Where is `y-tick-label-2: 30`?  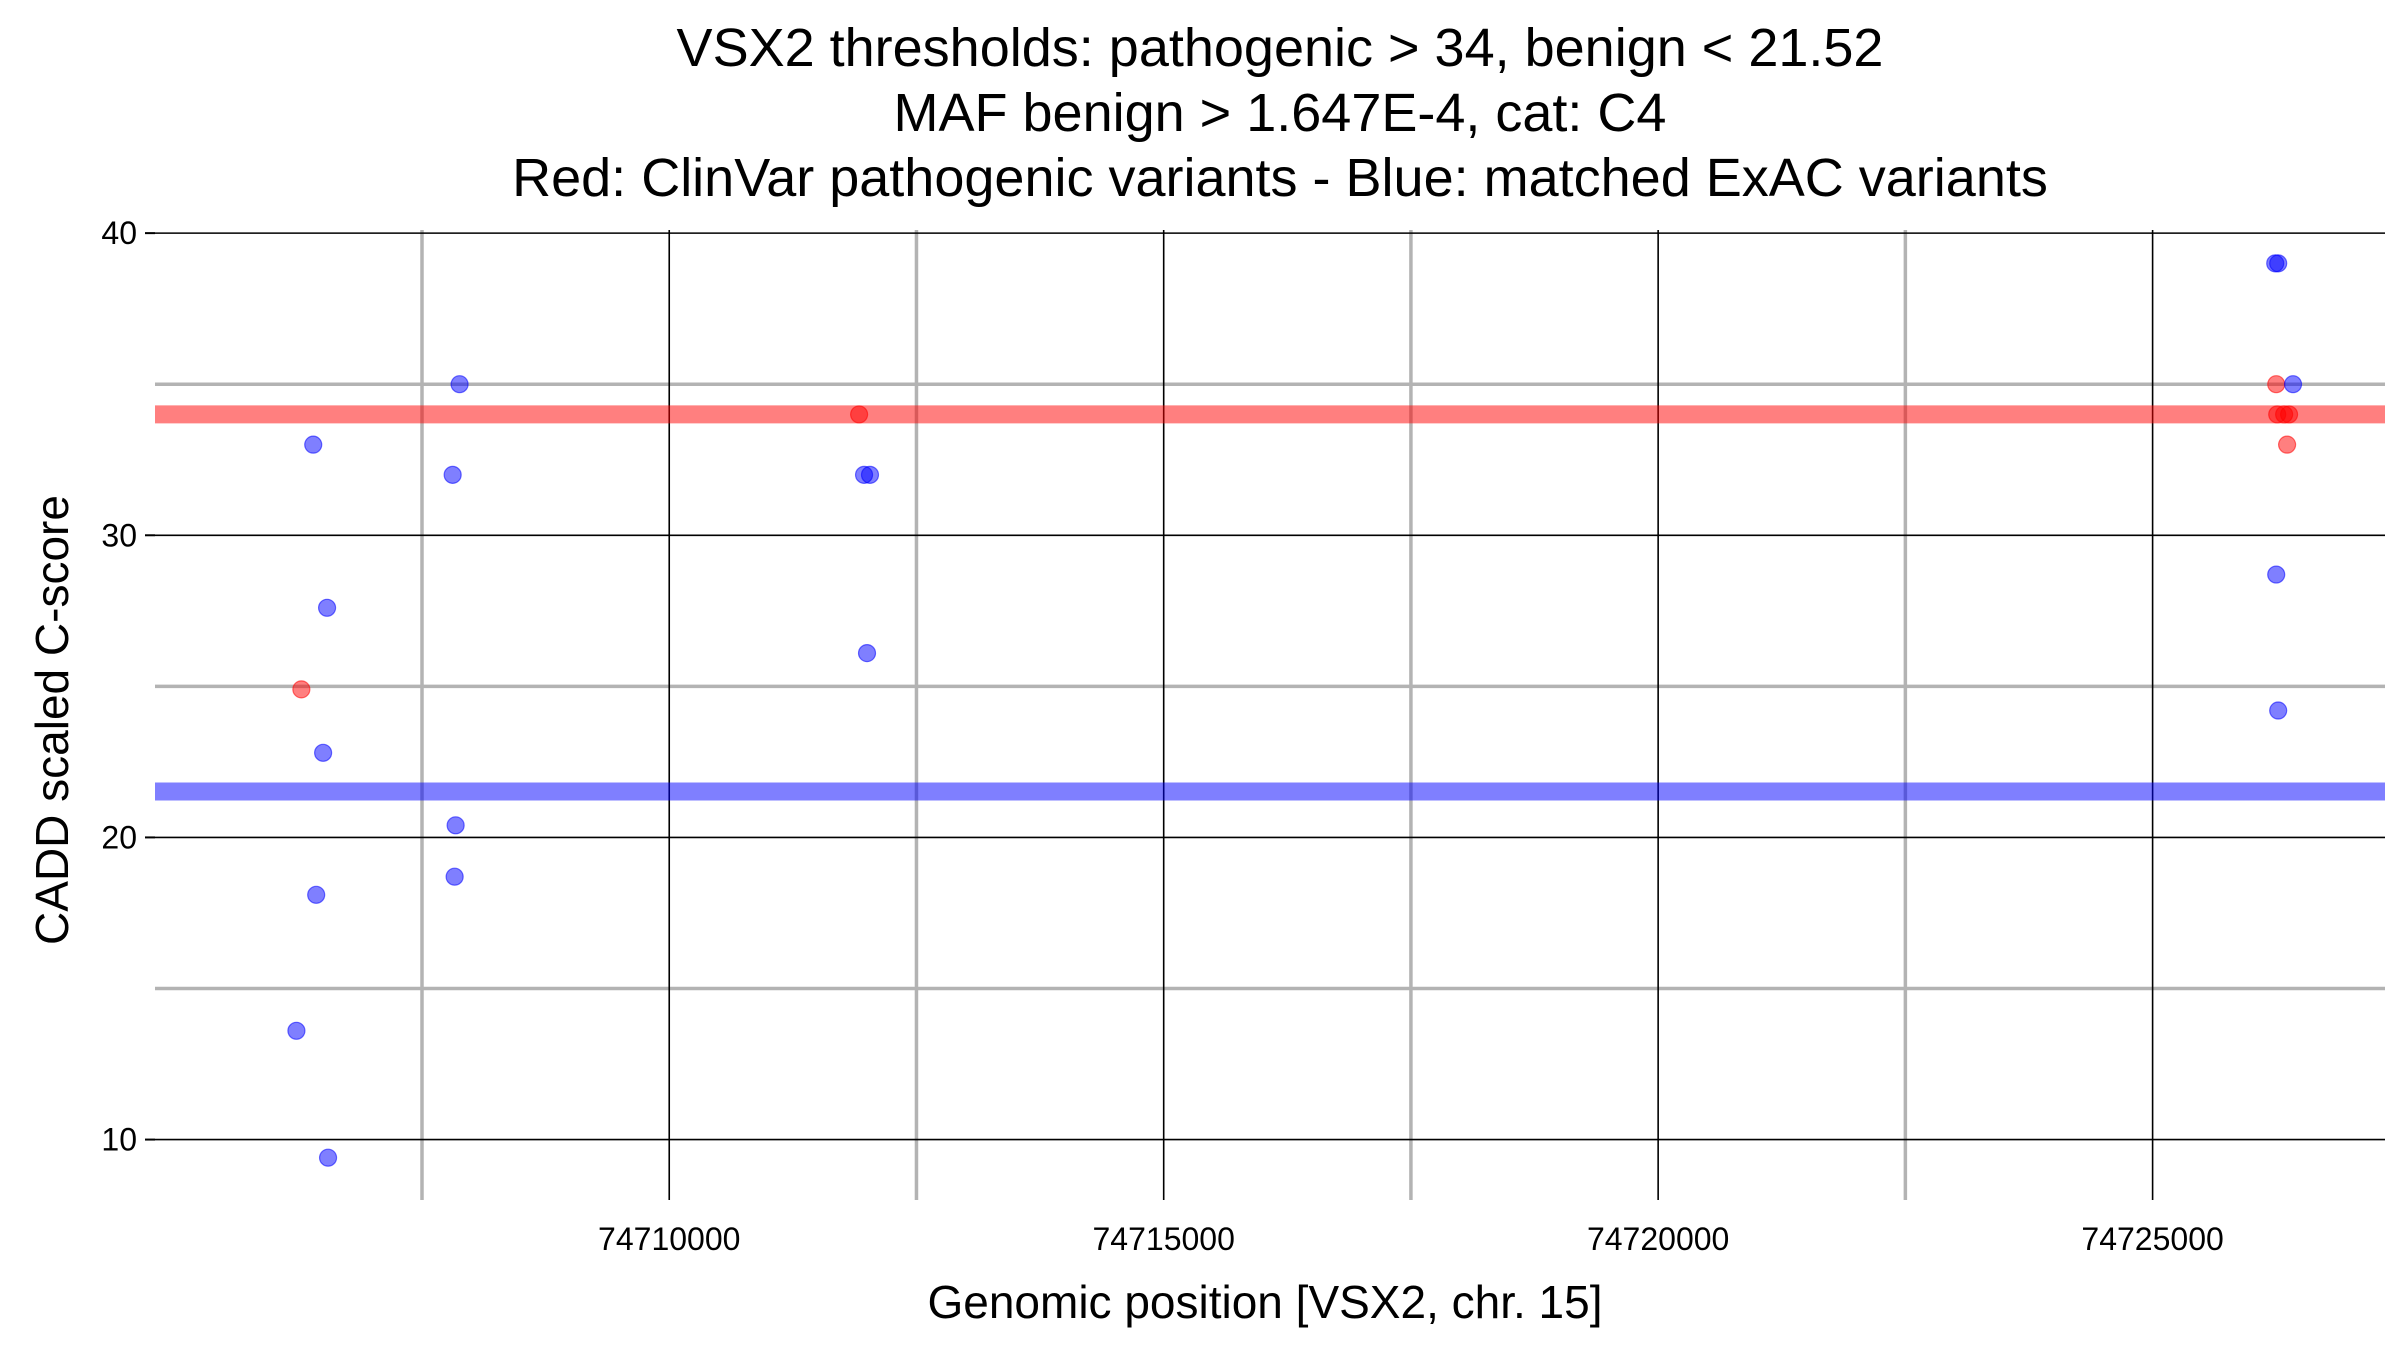 y-tick-label-2: 30 is located at coordinates (119, 535).